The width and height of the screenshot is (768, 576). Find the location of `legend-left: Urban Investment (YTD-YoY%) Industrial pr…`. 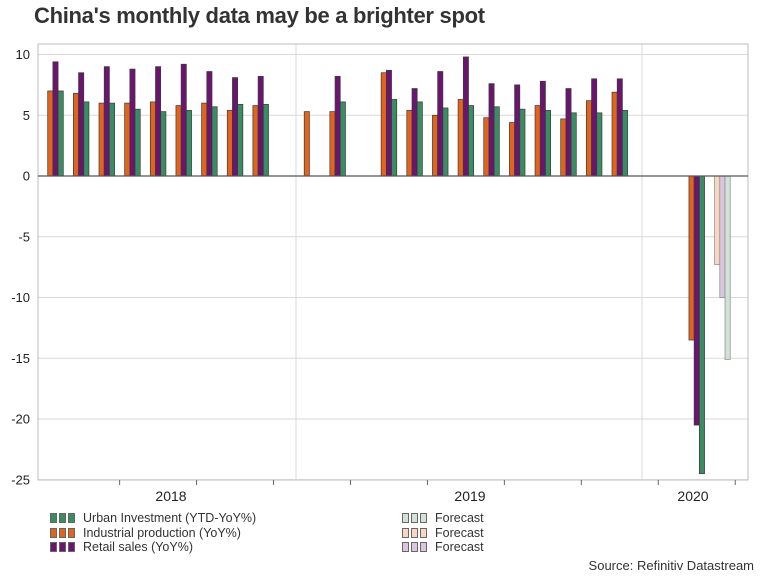

legend-left: Urban Investment (YTD-YoY%) Industrial pr… is located at coordinates (153, 533).